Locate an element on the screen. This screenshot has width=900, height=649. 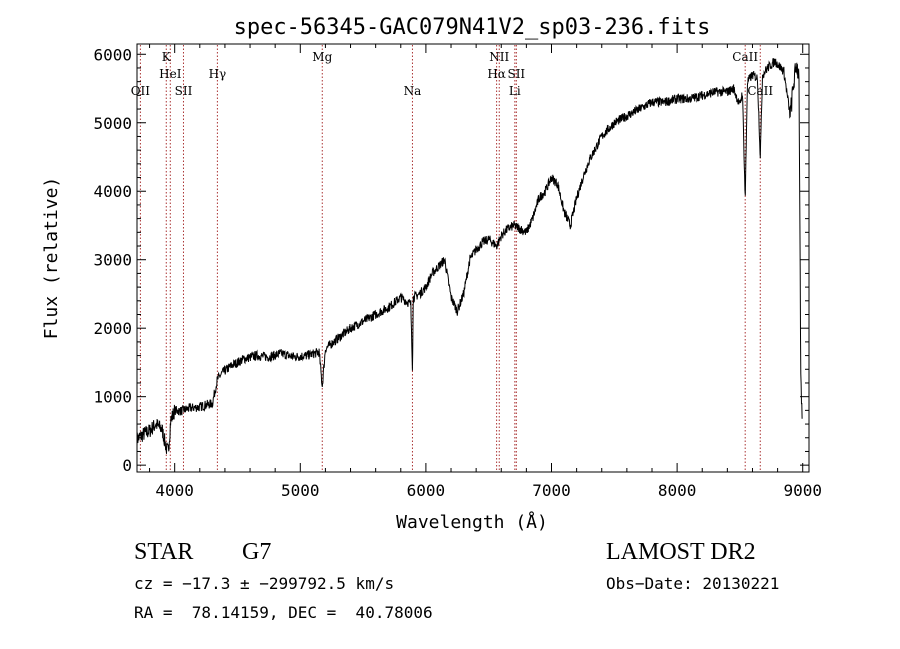
line-label-10: Li is located at coordinates (515, 91).